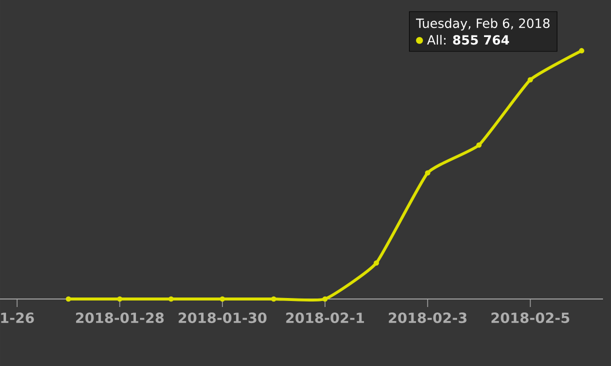 Image resolution: width=611 pixels, height=366 pixels. I want to click on x-tick-label: 2018-02-1, so click(325, 318).